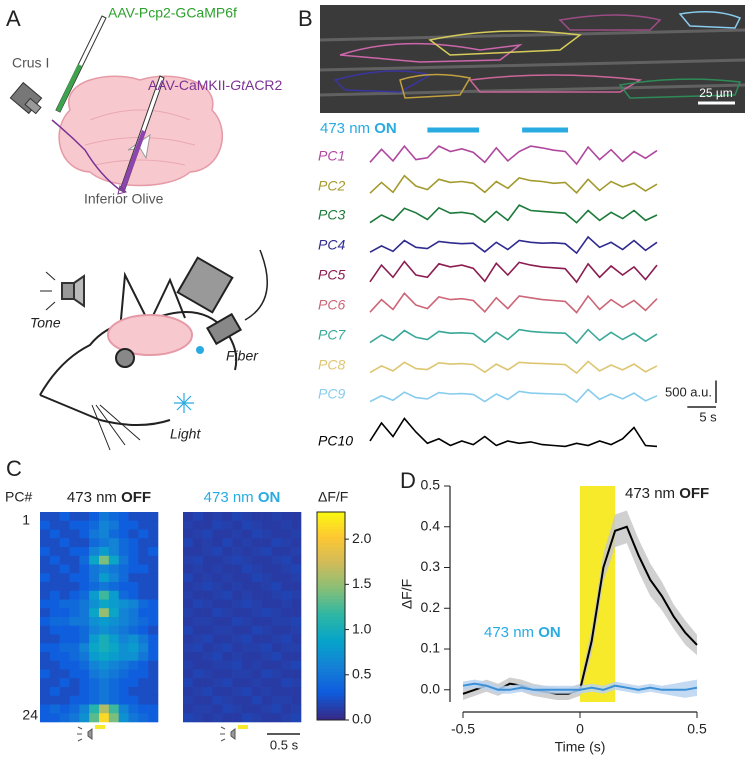 This screenshot has width=748, height=767. Describe the element at coordinates (513, 184) in the screenshot. I see `trace-line` at that location.